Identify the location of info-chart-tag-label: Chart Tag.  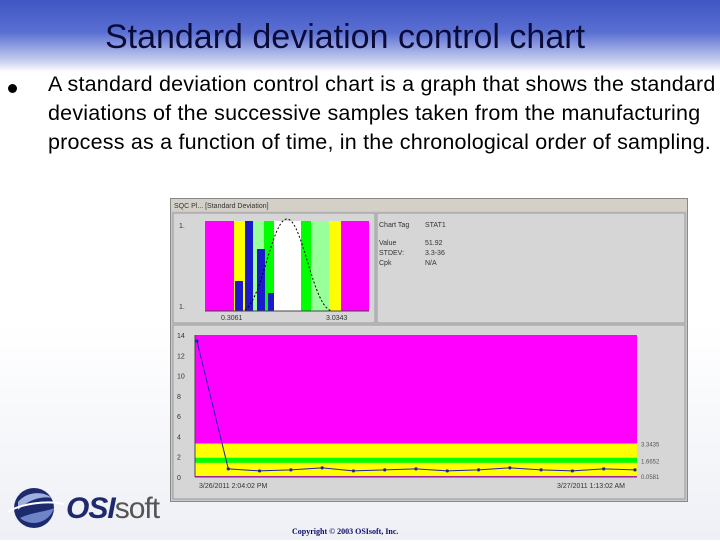
(394, 225).